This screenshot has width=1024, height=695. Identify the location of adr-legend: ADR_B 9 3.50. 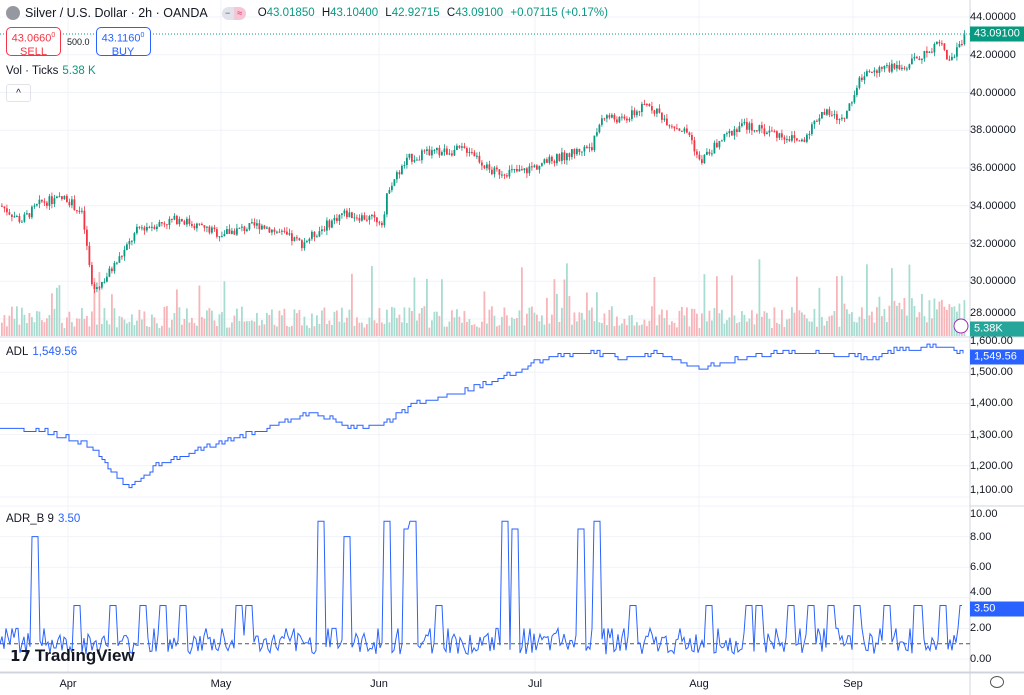
(43, 519).